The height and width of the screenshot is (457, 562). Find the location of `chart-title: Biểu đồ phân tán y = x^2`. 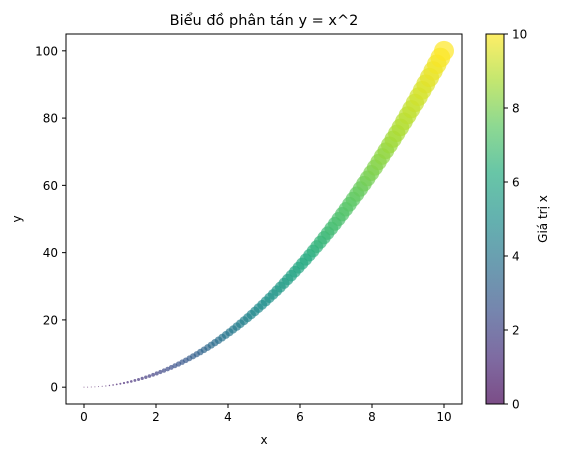

chart-title: Biểu đồ phân tán y = x^2 is located at coordinates (264, 20).